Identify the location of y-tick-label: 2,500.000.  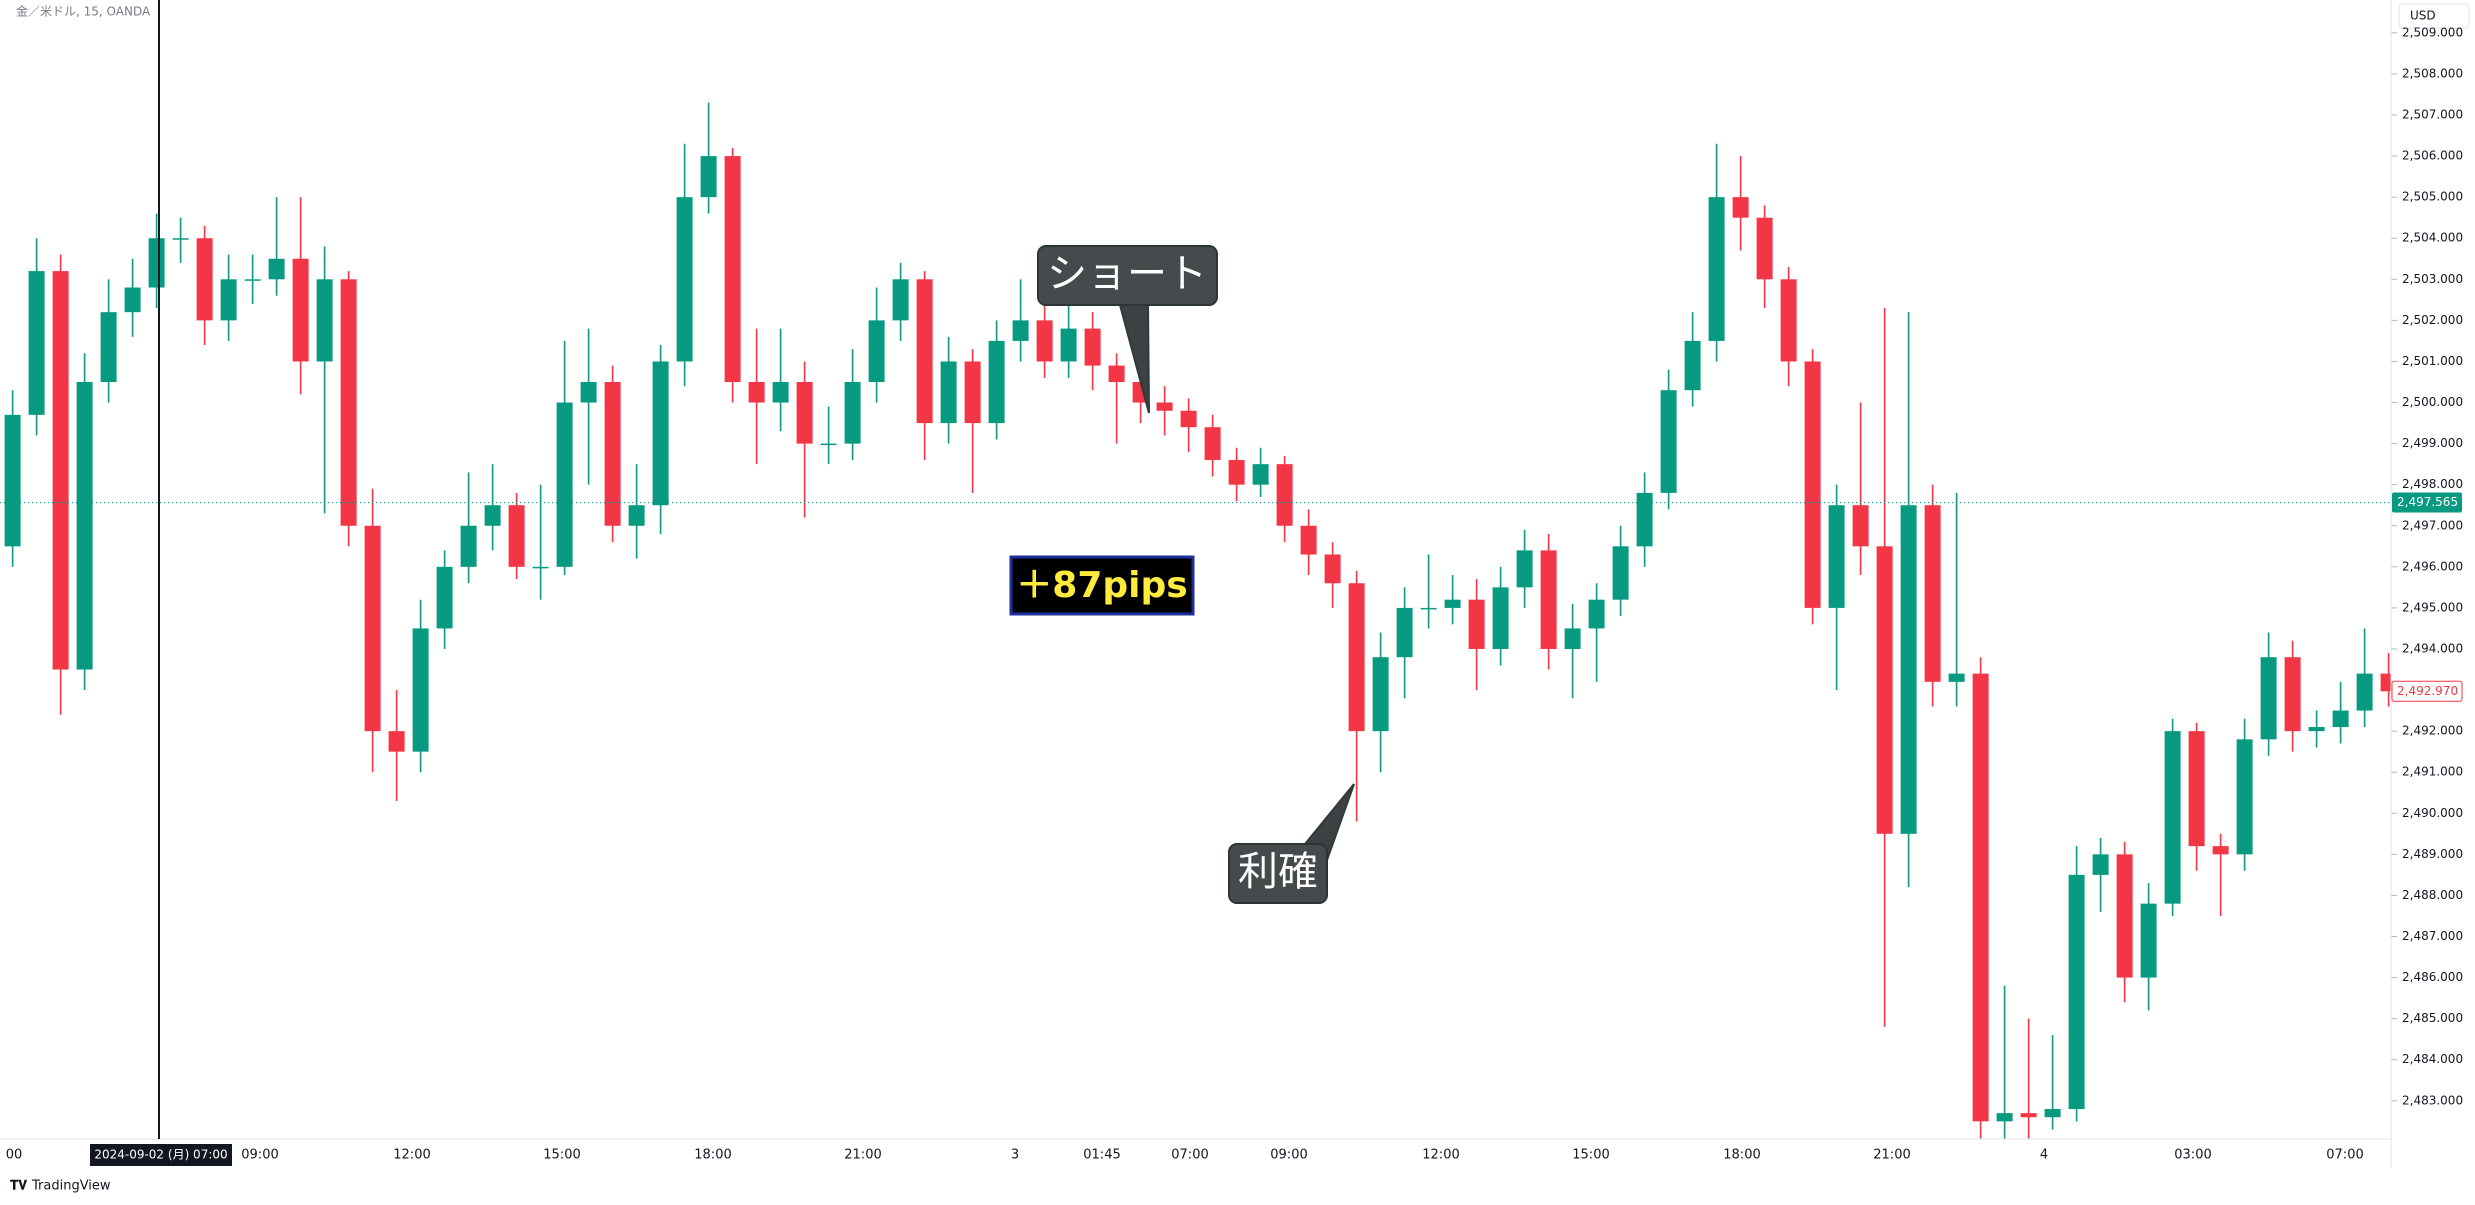
(2432, 402).